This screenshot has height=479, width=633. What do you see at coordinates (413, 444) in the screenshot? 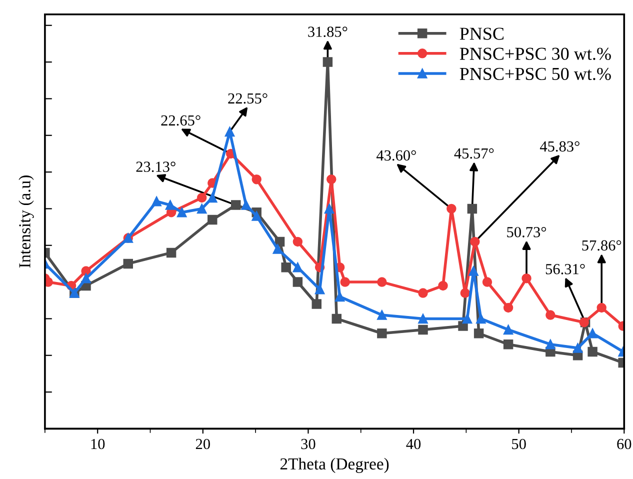
I see `x-tick-label: 40` at bounding box center [413, 444].